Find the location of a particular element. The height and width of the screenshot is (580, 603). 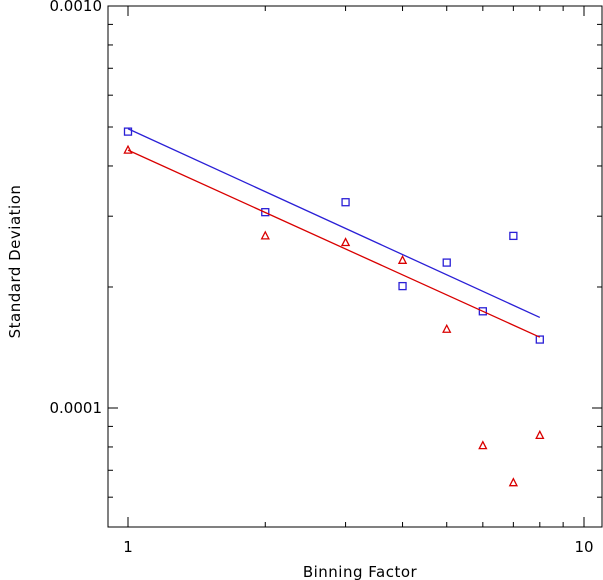

x-axis-title: Binning Factor is located at coordinates (360, 571).